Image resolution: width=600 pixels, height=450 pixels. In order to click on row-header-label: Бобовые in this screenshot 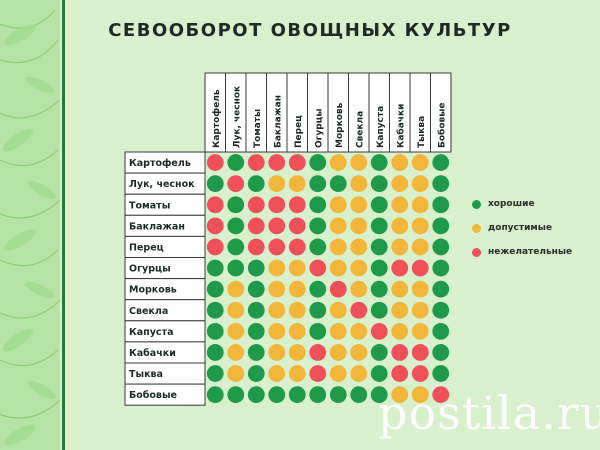, I will do `click(153, 395)`.